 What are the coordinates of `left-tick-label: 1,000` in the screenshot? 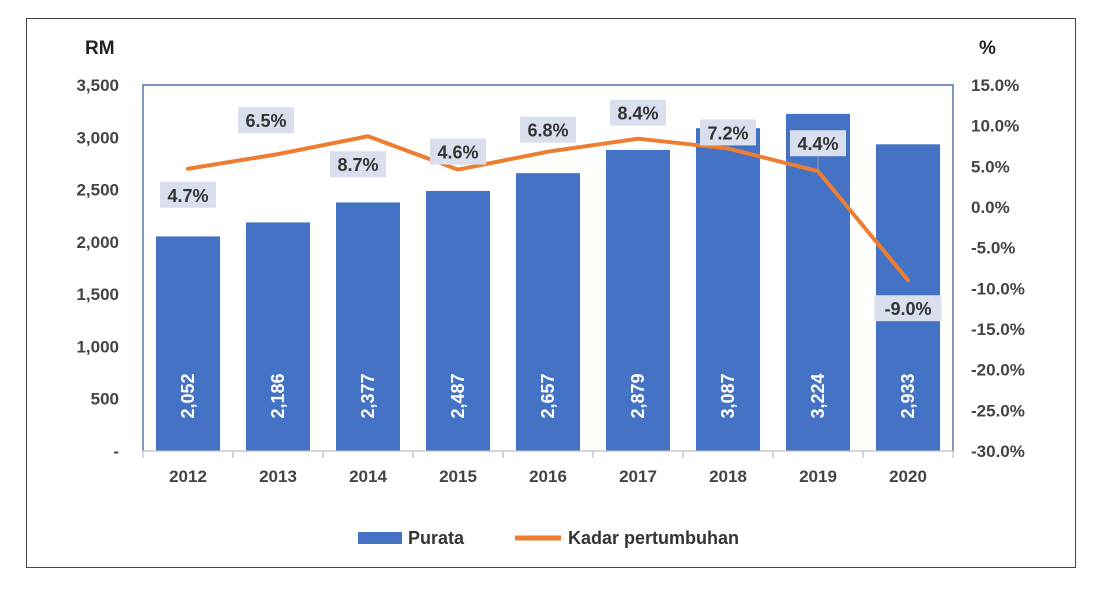 It's located at (97, 346).